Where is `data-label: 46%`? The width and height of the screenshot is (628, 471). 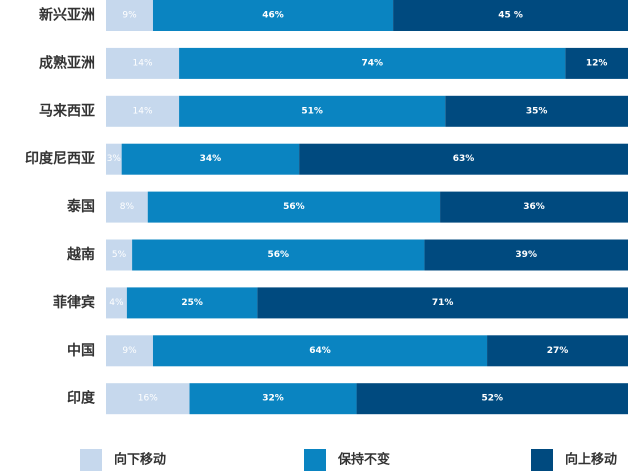 data-label: 46% is located at coordinates (273, 16).